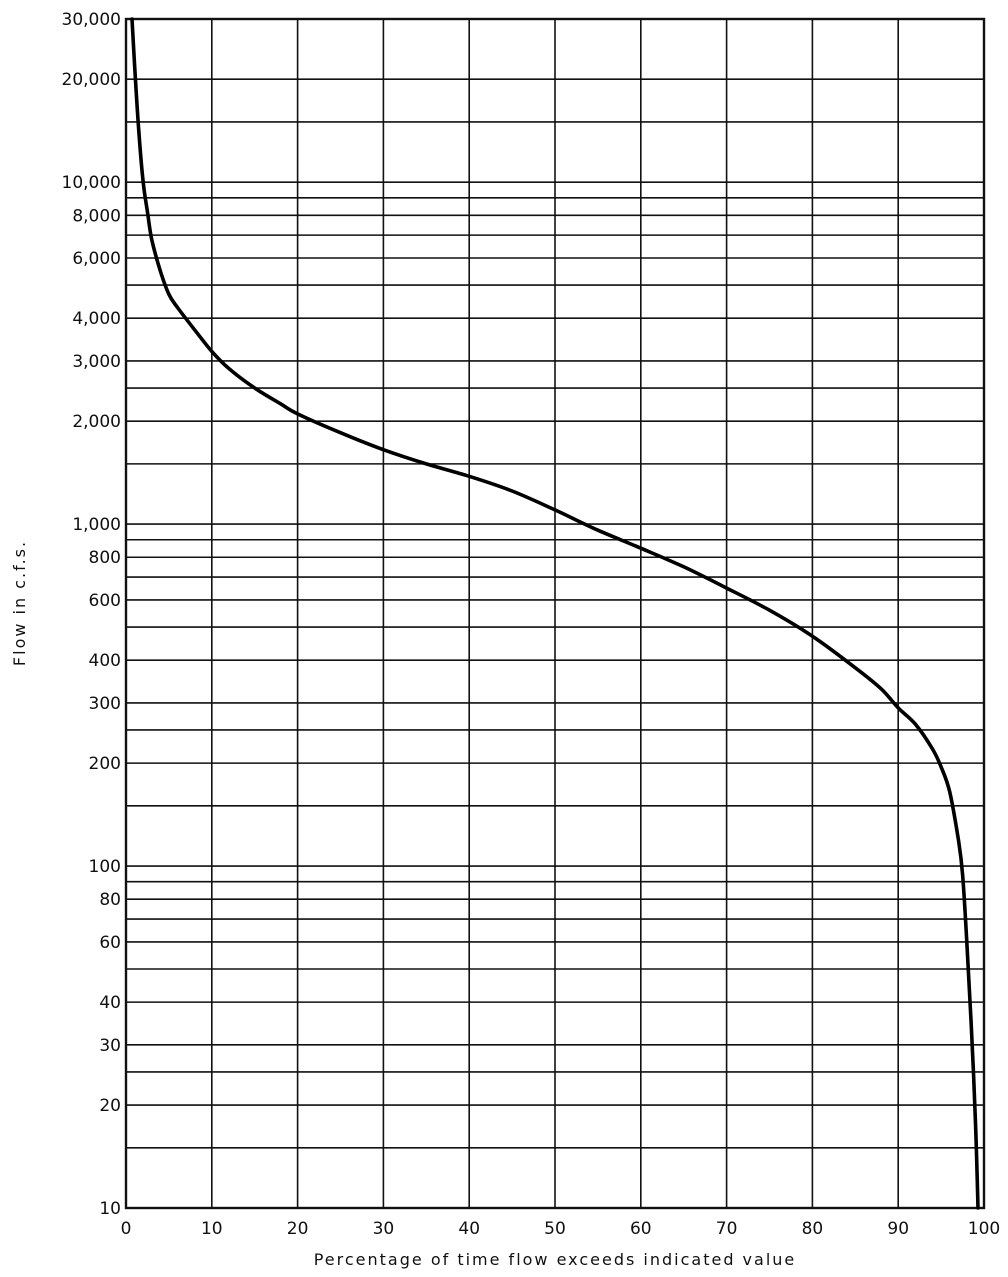  What do you see at coordinates (105, 704) in the screenshot?
I see `y-tick-label: 300` at bounding box center [105, 704].